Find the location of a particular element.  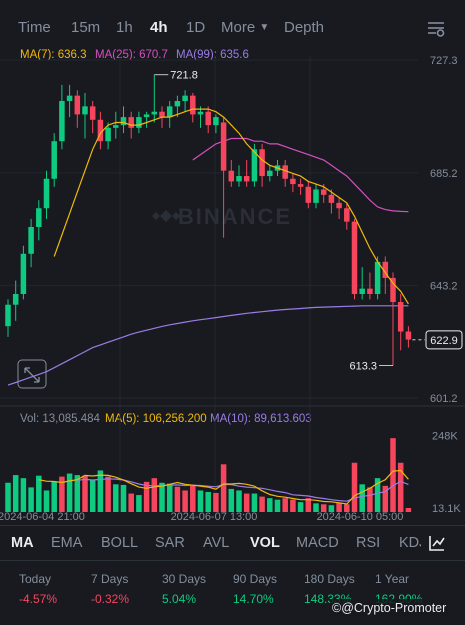

tab-macd: MACD is located at coordinates (317, 543).